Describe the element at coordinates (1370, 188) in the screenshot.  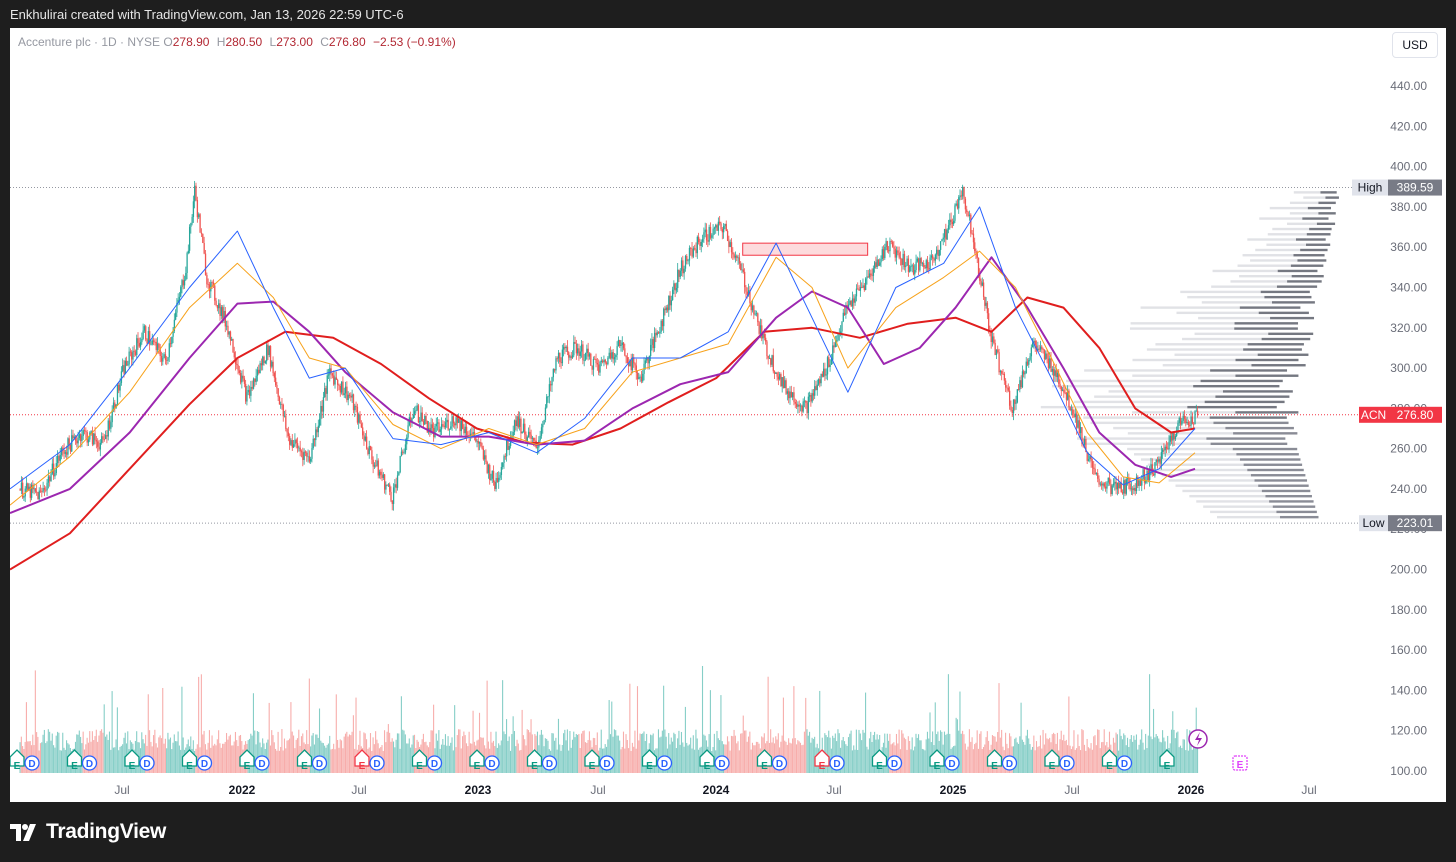
I see `high-badge-label: High` at that location.